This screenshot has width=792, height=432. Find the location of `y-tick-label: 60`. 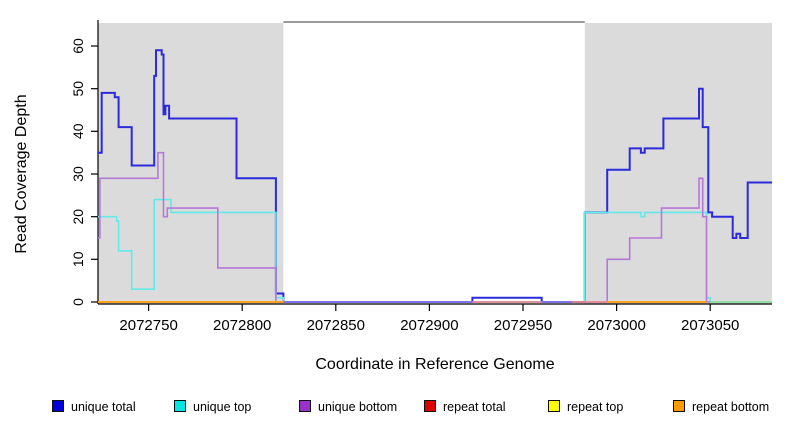

y-tick-label: 60 is located at coordinates (78, 46).